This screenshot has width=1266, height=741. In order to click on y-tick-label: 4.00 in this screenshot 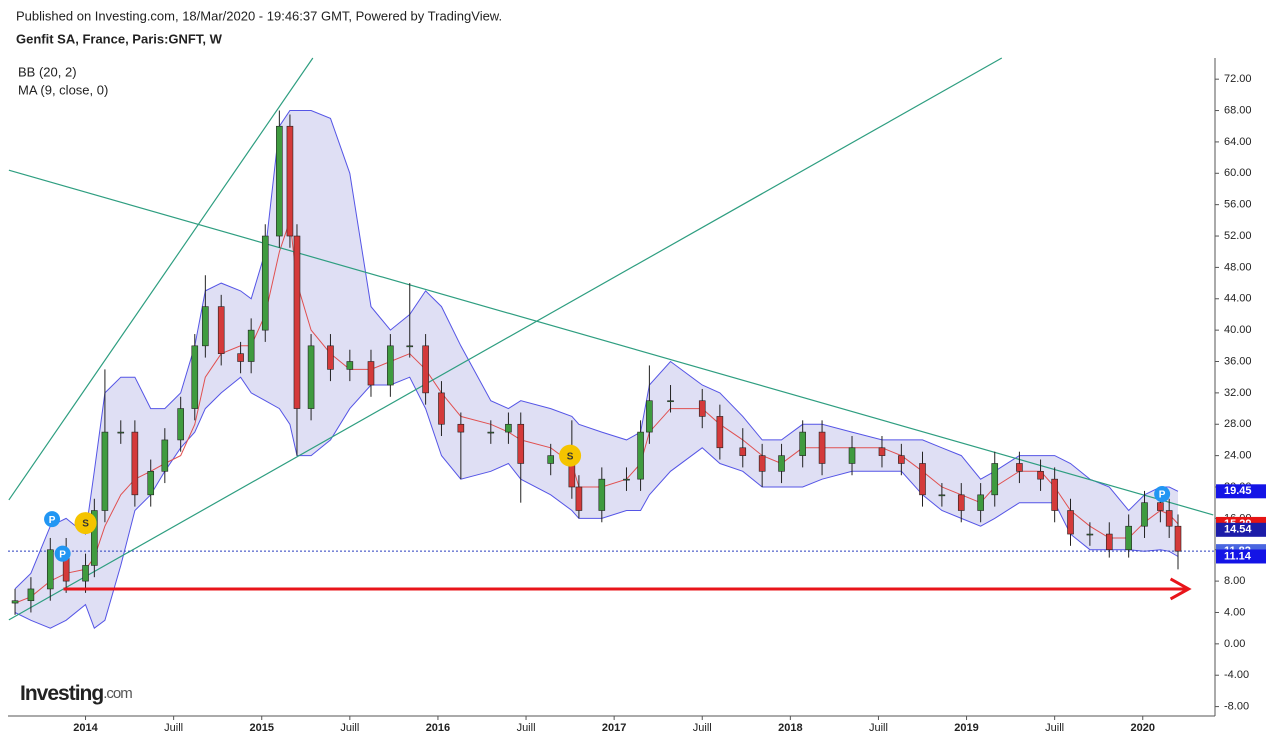, I will do `click(1234, 612)`.